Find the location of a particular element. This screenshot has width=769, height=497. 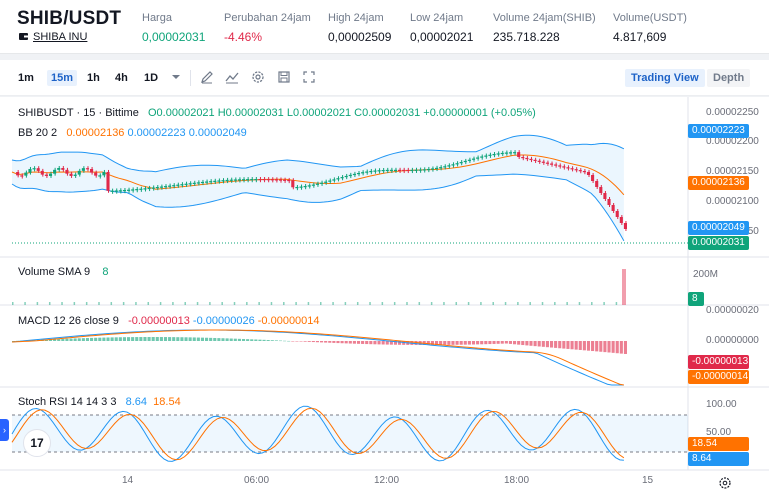

volume-legend: Volume SMA 9 8 is located at coordinates (63, 272).